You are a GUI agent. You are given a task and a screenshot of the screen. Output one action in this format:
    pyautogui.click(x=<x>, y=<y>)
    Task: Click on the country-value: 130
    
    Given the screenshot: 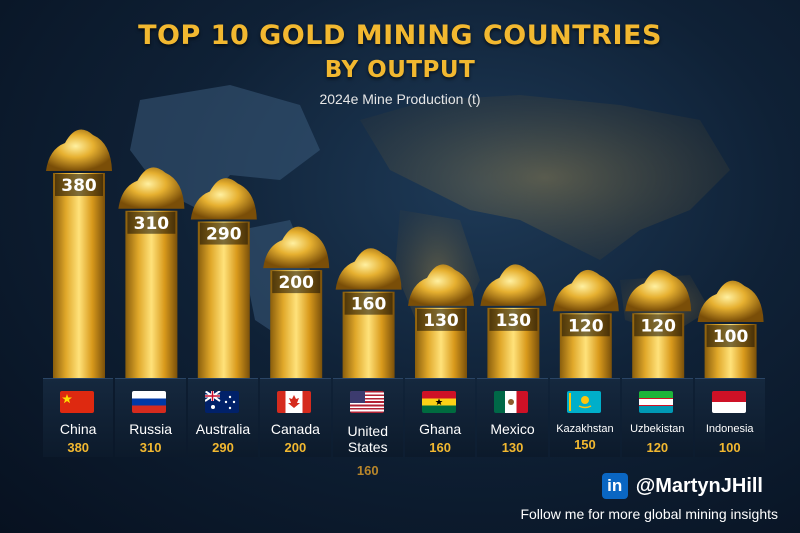 What is the action you would take?
    pyautogui.click(x=512, y=447)
    